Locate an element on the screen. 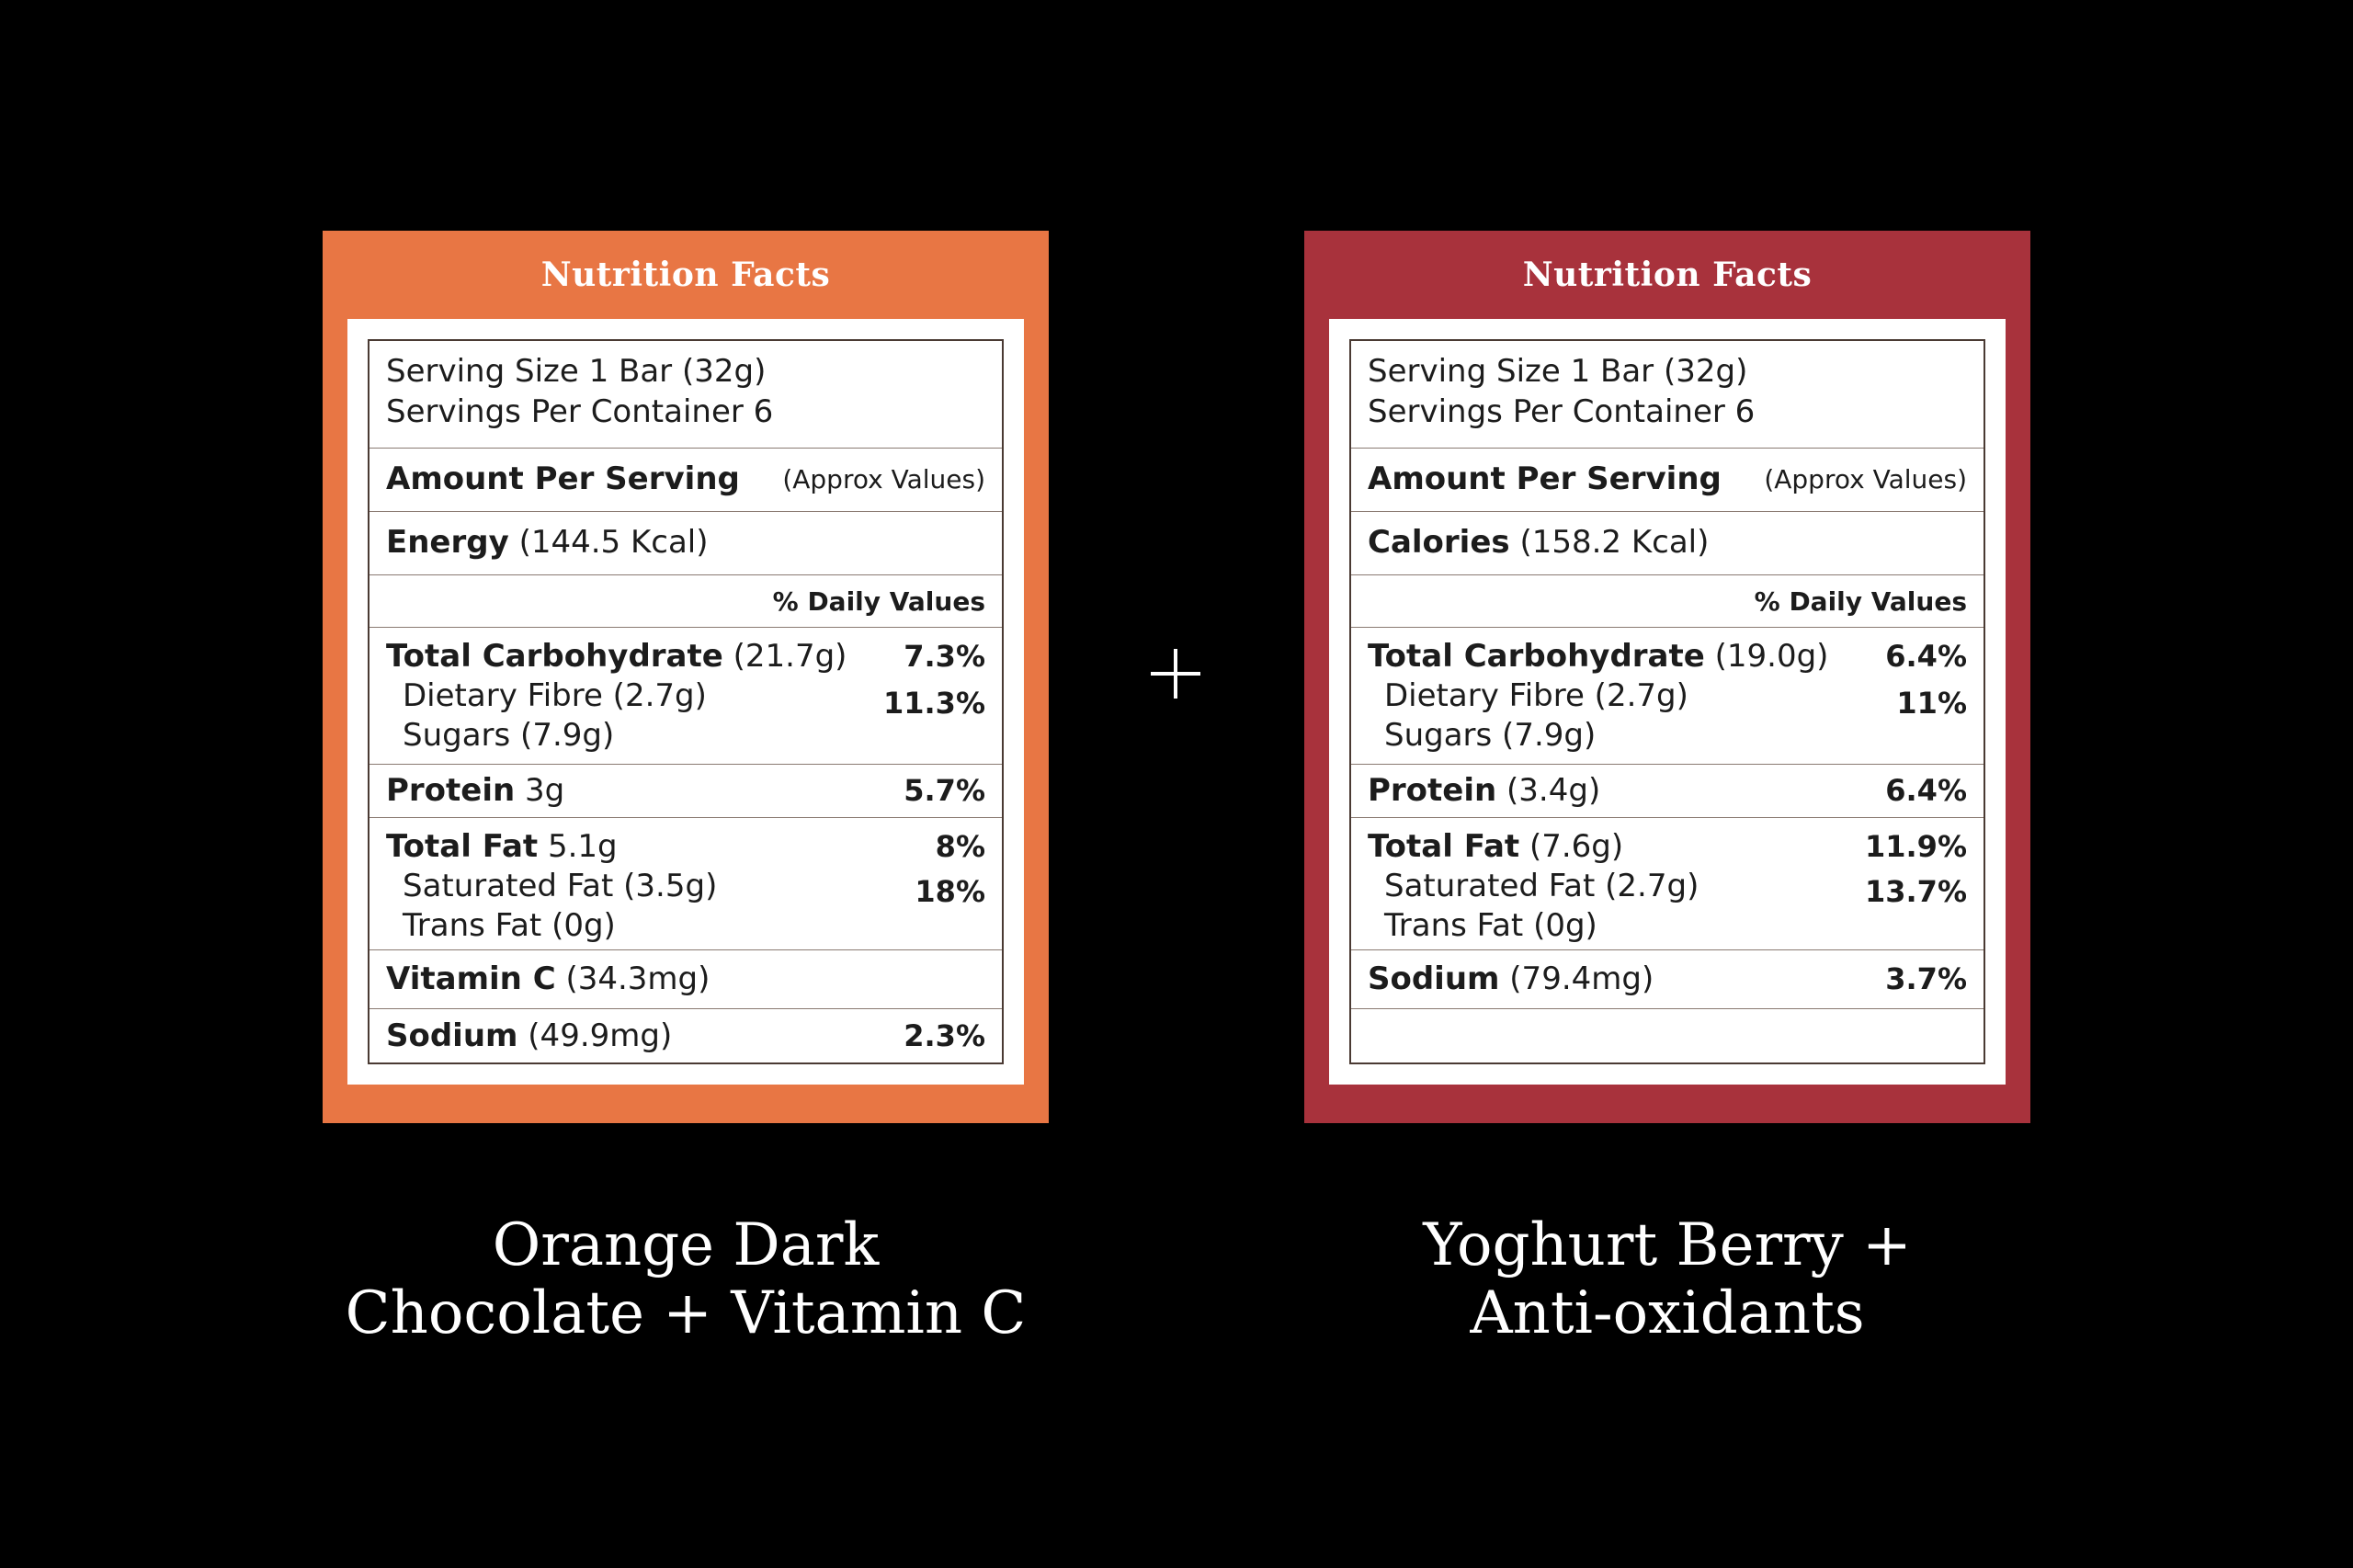  sodium-pct: 3.7% is located at coordinates (1926, 979).